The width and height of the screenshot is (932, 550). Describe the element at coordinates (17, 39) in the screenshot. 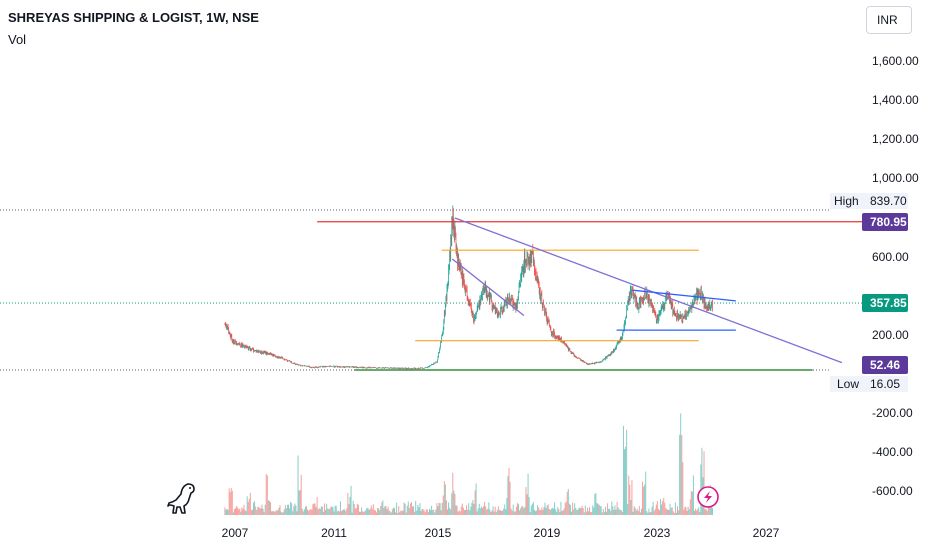

I see `volume-indicator-label: Vol` at that location.